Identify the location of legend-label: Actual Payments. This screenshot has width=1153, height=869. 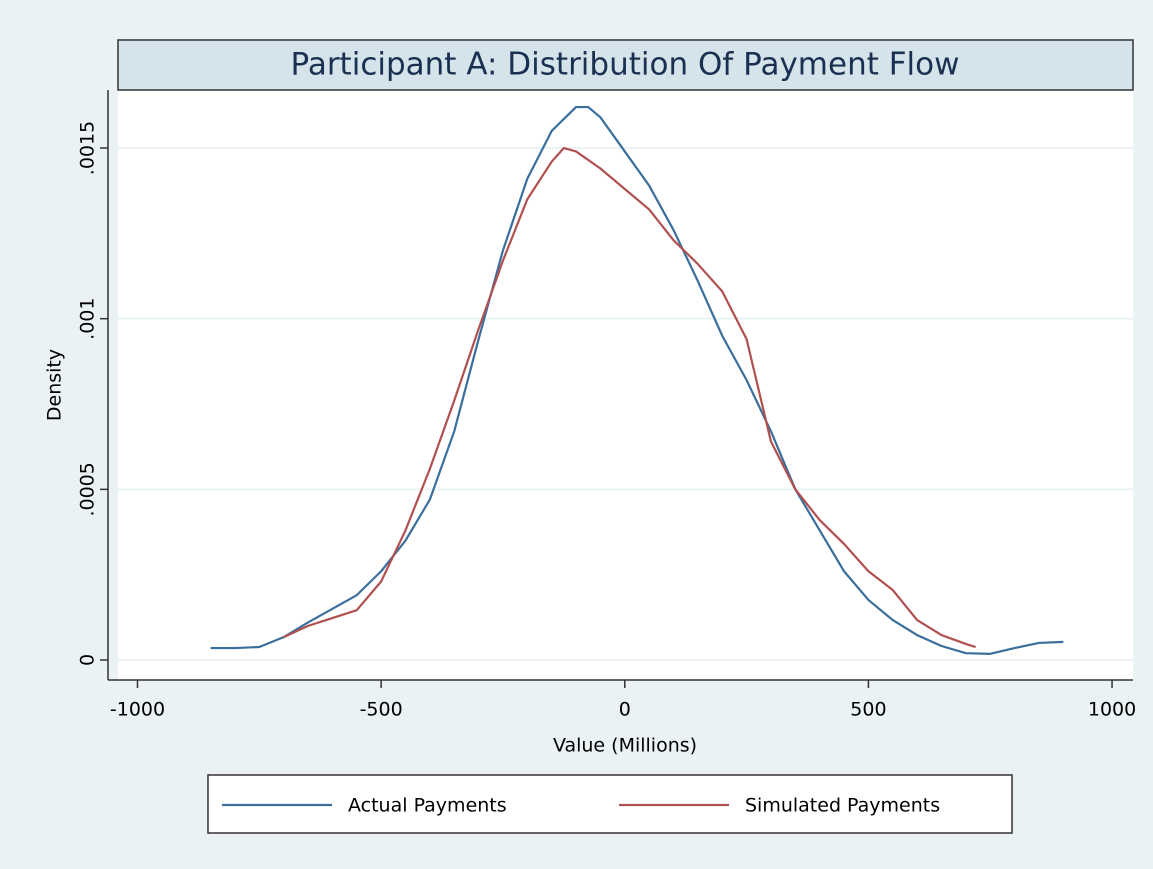
(427, 806).